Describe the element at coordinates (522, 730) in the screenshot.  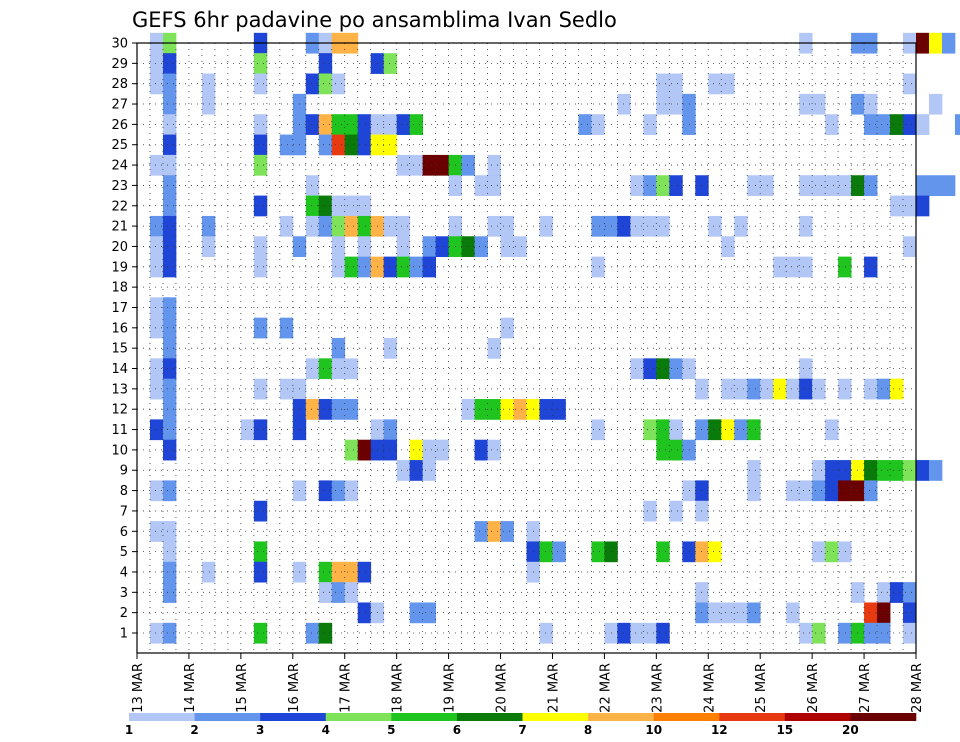
I see `colorbar-tick-label: 7` at that location.